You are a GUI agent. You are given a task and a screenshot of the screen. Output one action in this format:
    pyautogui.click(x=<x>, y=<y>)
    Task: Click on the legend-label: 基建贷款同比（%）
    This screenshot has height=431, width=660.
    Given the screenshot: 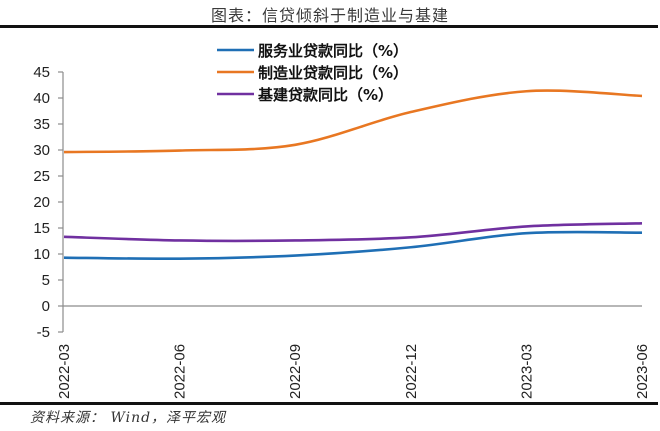 What is the action you would take?
    pyautogui.click(x=325, y=95)
    